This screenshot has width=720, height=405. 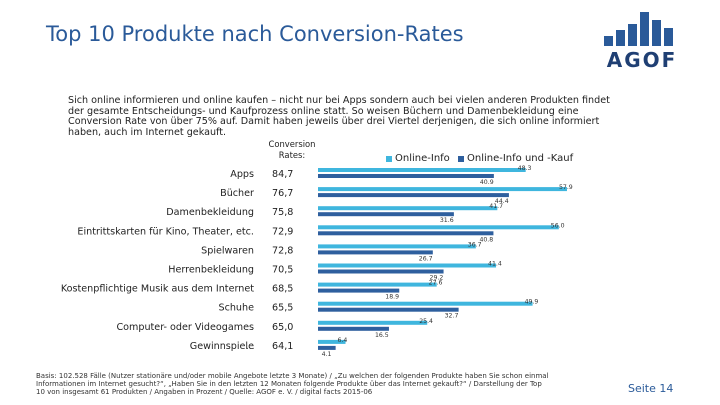 I want to click on legend-item-online-info-kauf: Online-Info und -Kauf, so click(x=515, y=158).